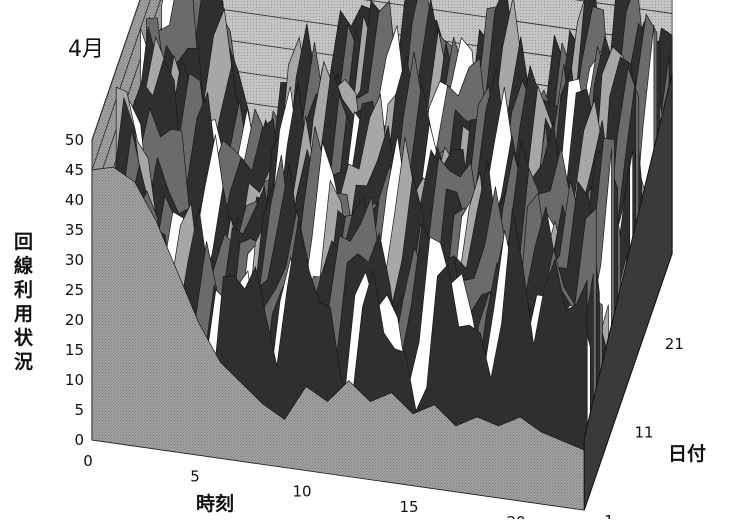  What do you see at coordinates (408, 507) in the screenshot?
I see `x-tick-label: 15` at bounding box center [408, 507].